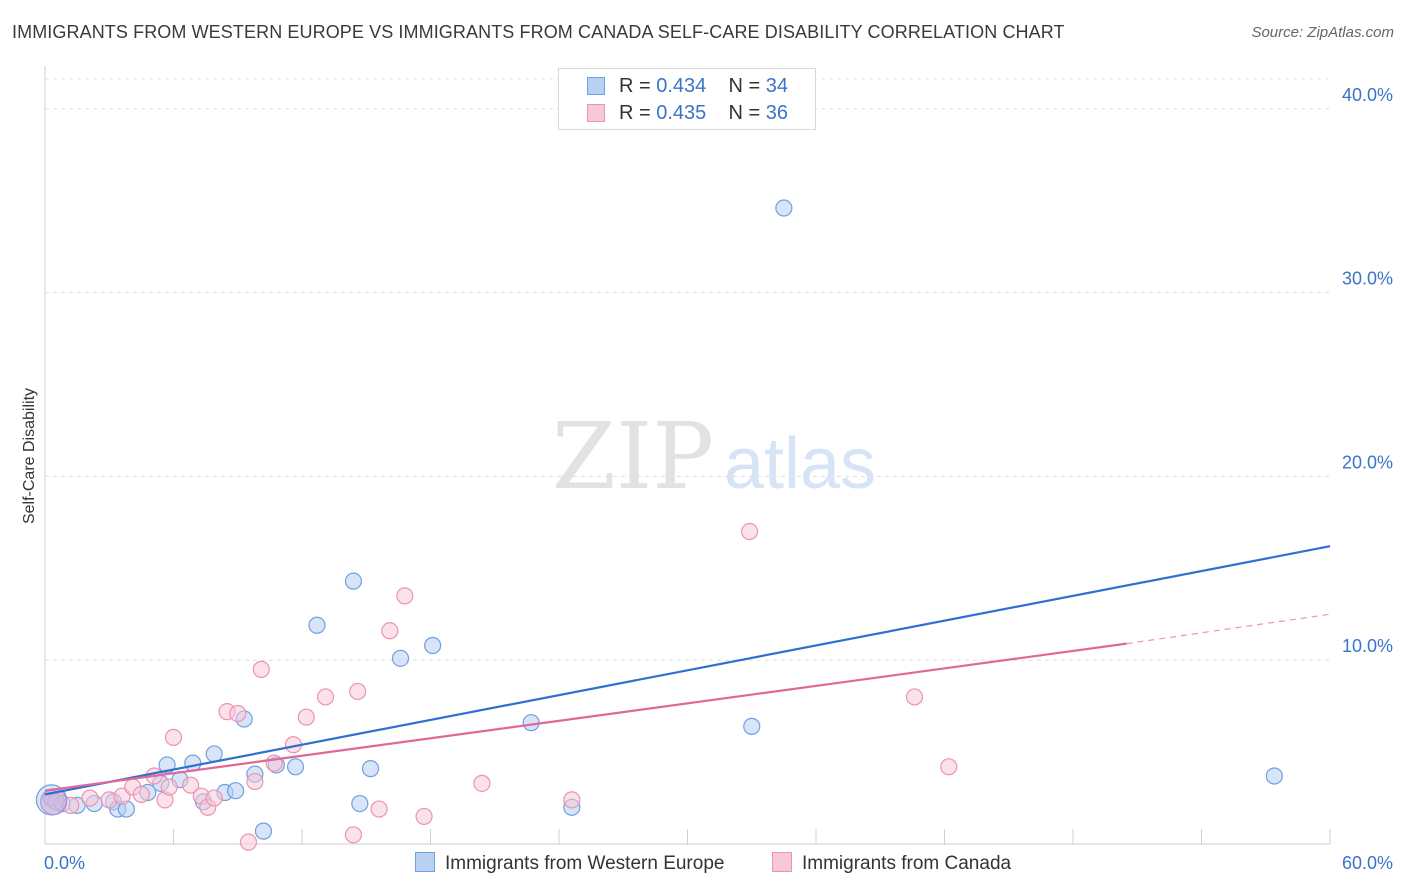 The height and width of the screenshot is (892, 1406). What do you see at coordinates (687, 99) in the screenshot?
I see `correlation-legend: R = 0.434 N = 34 R = 0.435 N = 36` at bounding box center [687, 99].